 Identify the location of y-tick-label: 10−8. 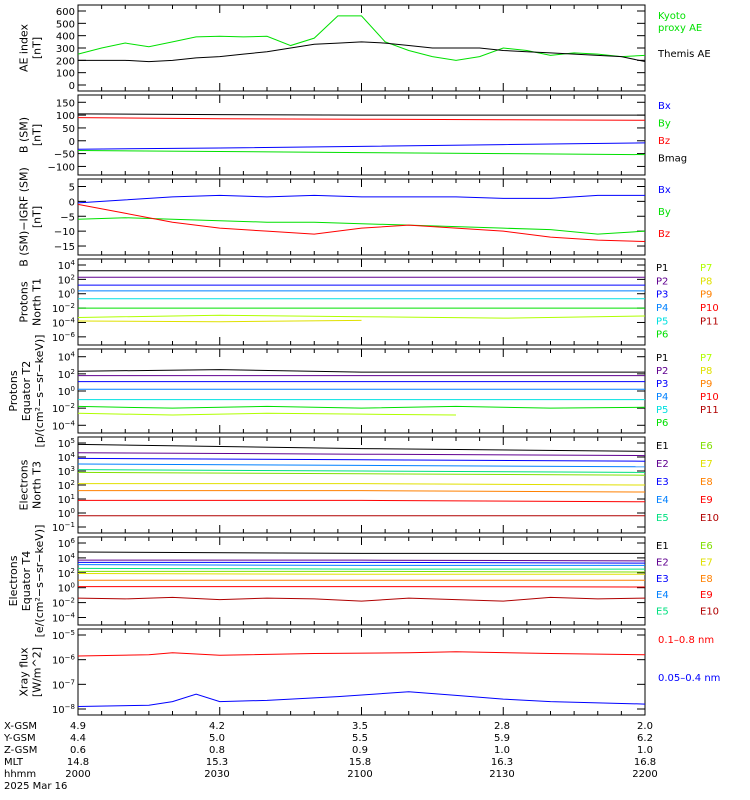
(63, 709).